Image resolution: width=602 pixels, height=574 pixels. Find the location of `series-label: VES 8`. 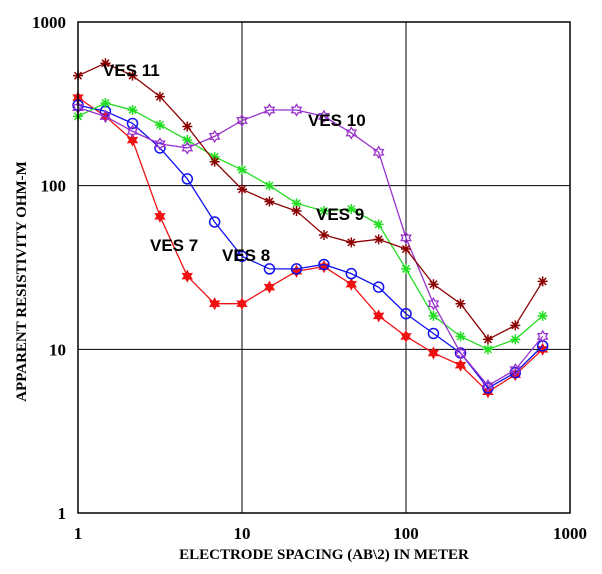

series-label: VES 8 is located at coordinates (246, 255).